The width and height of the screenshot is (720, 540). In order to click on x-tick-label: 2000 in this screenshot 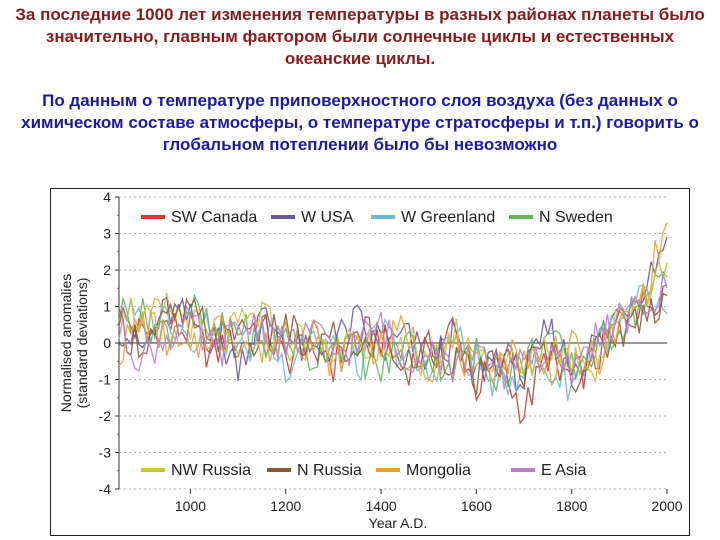, I will do `click(666, 506)`.